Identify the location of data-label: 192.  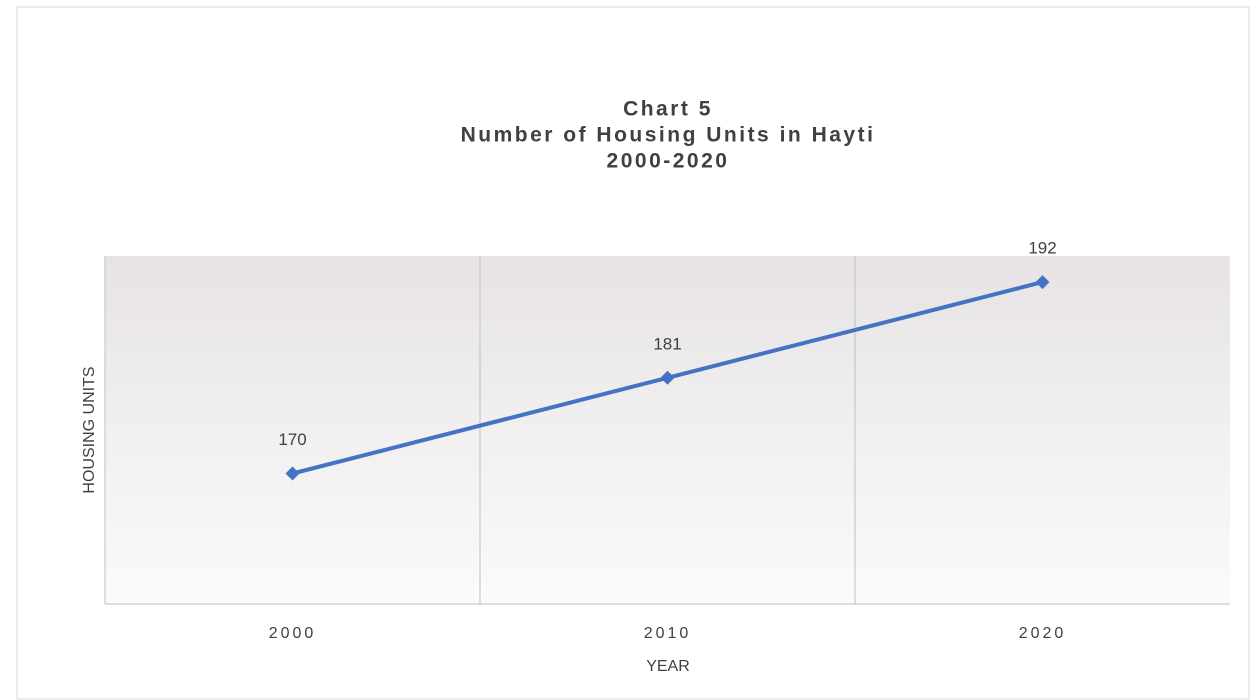
(1042, 248).